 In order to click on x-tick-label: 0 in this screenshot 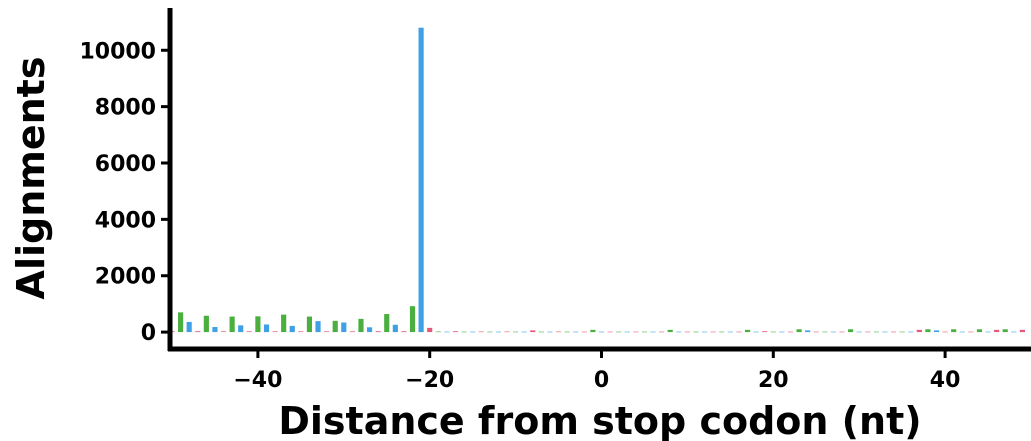, I will do `click(601, 380)`.